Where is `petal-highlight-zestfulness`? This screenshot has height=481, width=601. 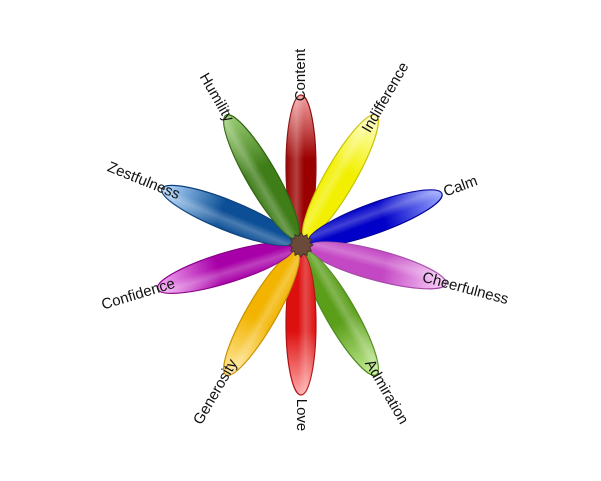
petal-highlight-zestfulness is located at coordinates (227, 215).